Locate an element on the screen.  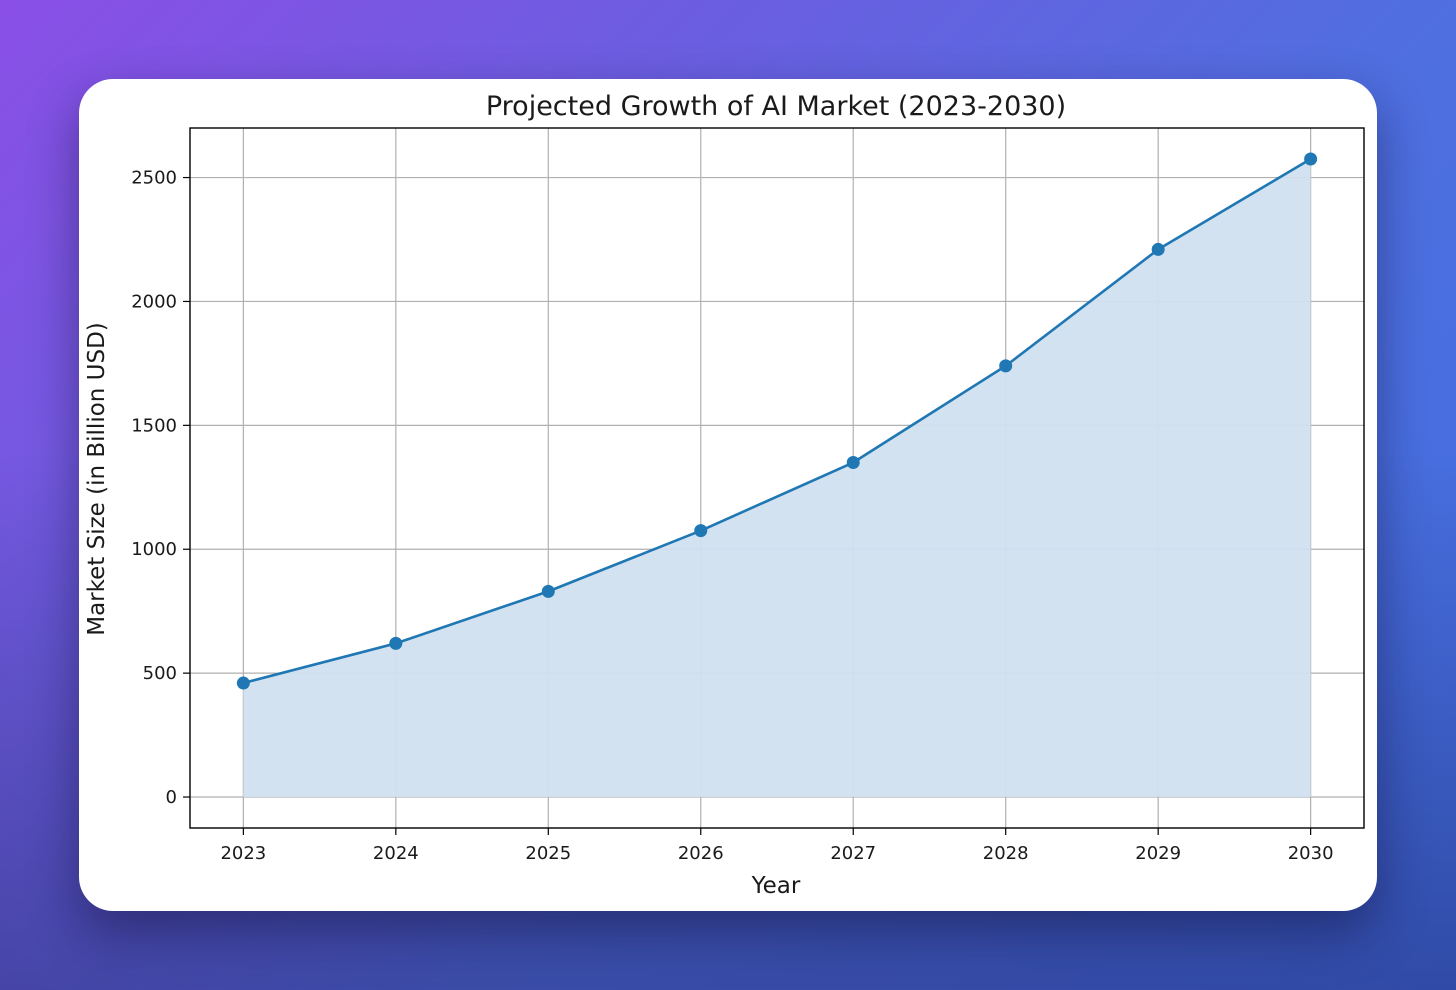
x-tick-label: 2027 is located at coordinates (853, 853).